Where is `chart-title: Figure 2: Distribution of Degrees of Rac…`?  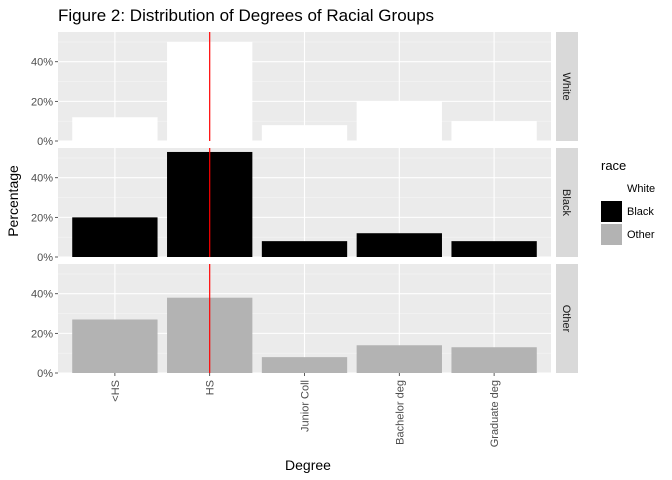
chart-title: Figure 2: Distribution of Degrees of Rac… is located at coordinates (246, 15).